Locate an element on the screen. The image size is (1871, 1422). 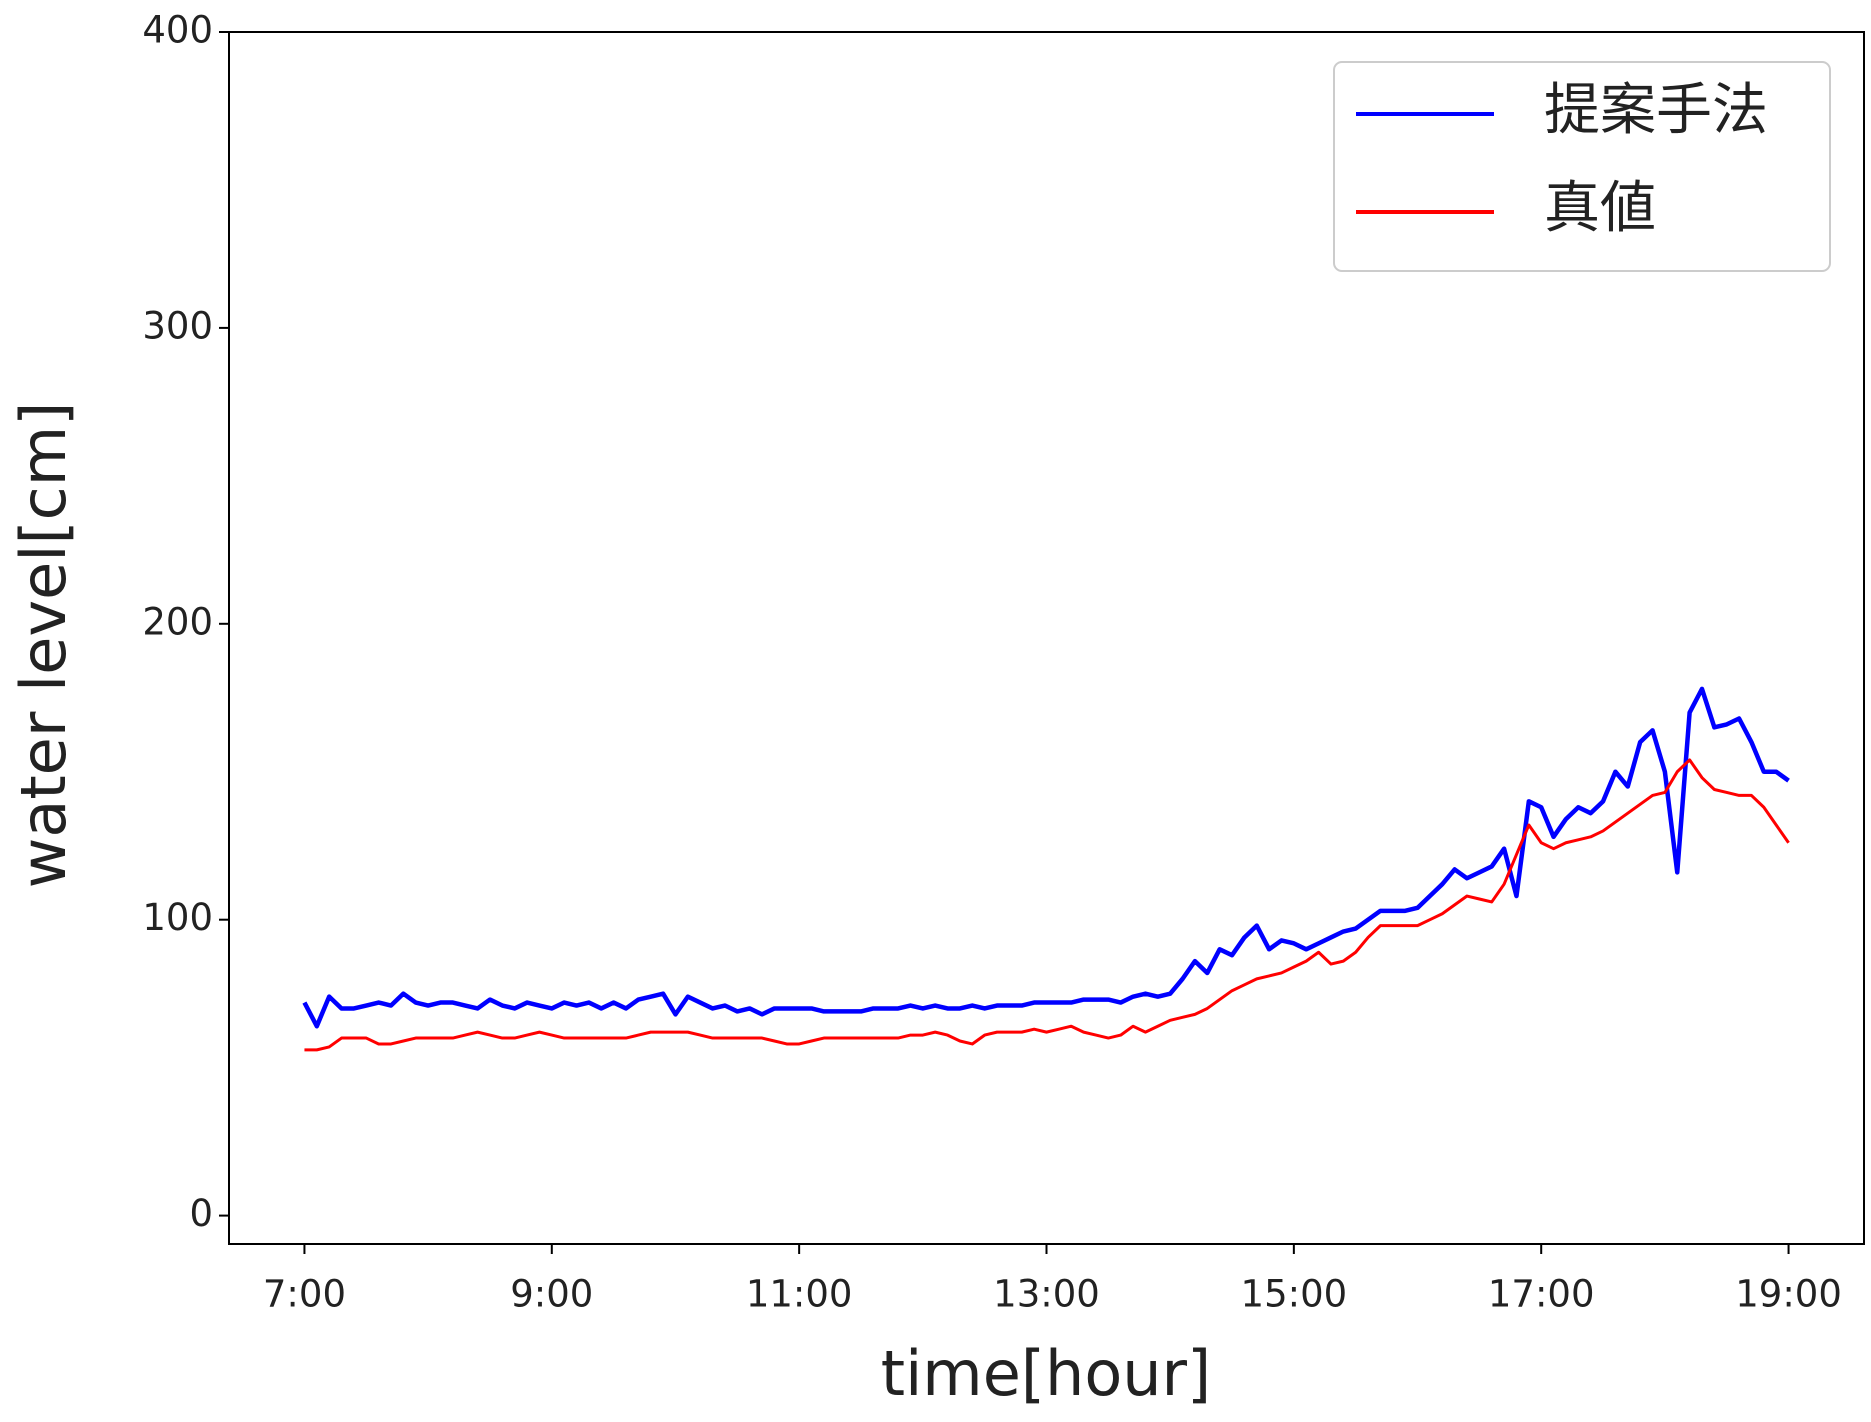
y-tick-label: 100 is located at coordinates (177, 917).